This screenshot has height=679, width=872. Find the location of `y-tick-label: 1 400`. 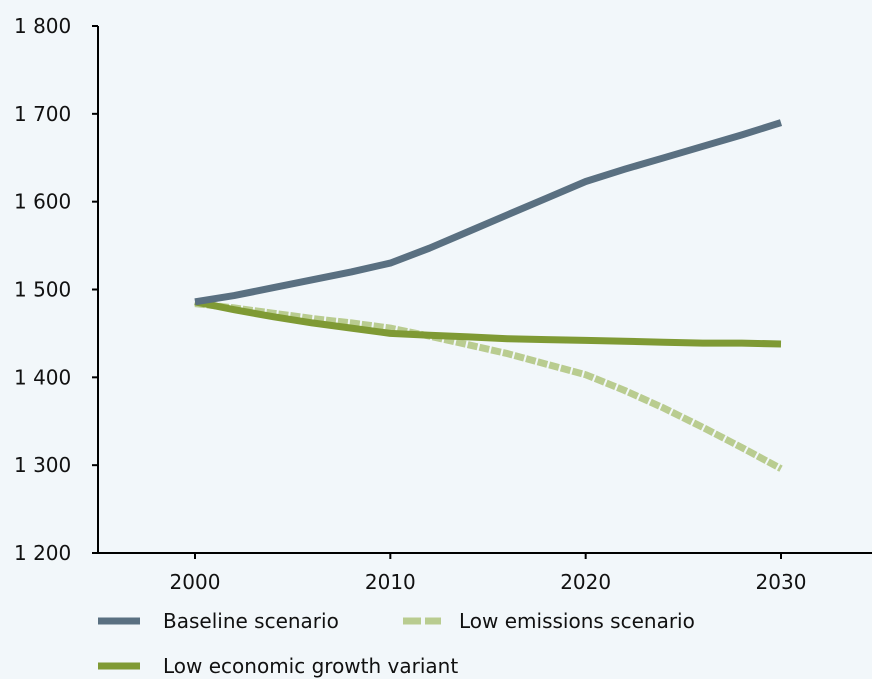

y-tick-label: 1 400 is located at coordinates (42, 377).